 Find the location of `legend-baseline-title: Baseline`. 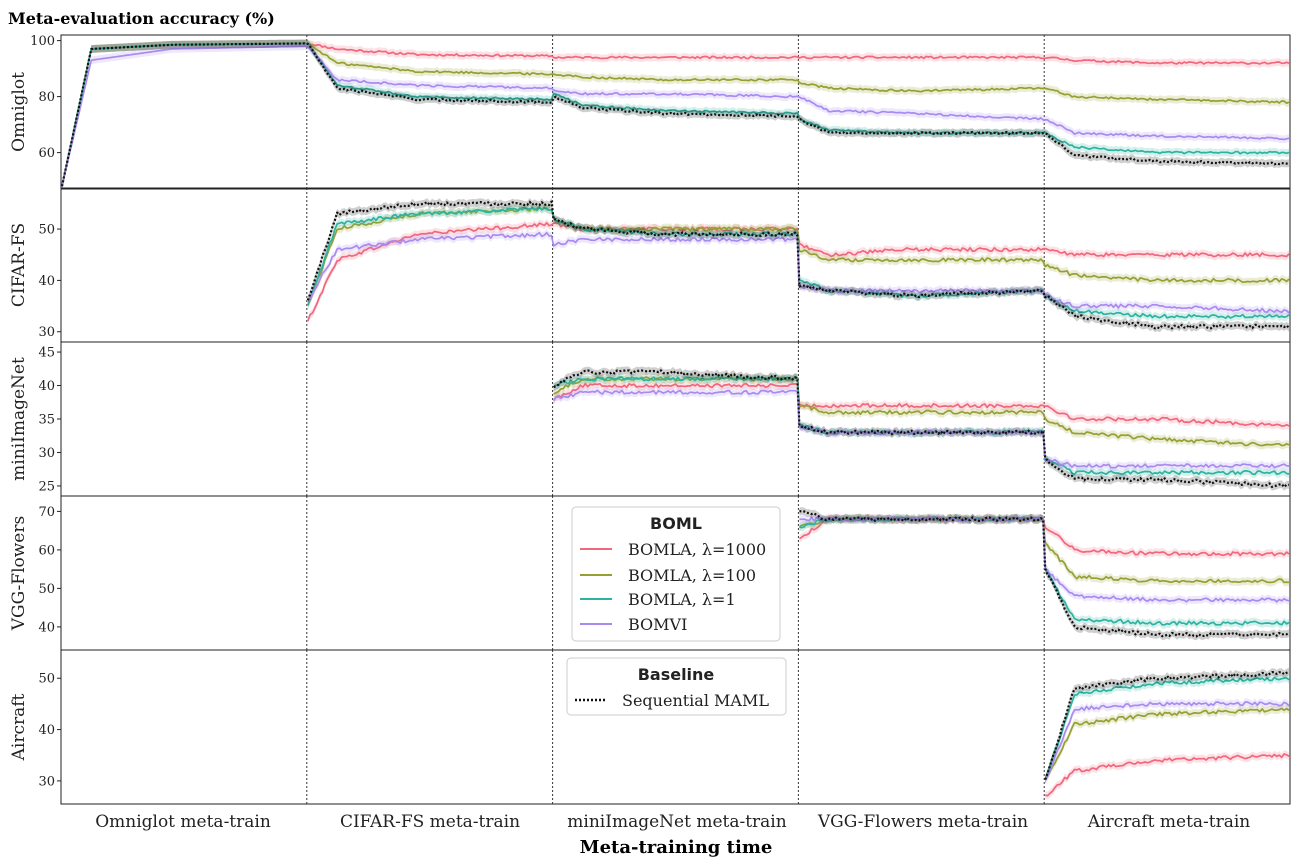

legend-baseline-title: Baseline is located at coordinates (676, 674).